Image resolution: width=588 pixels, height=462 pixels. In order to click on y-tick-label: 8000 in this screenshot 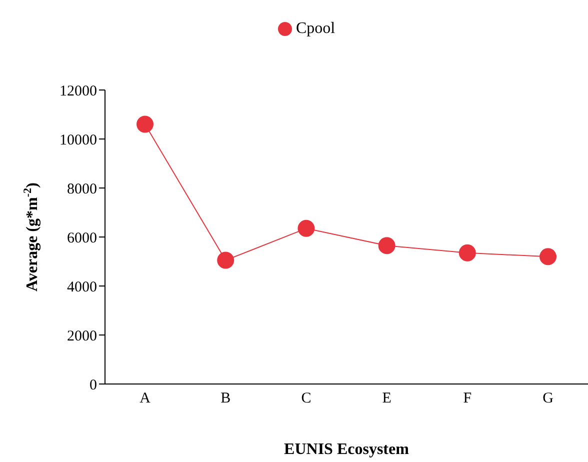, I will do `click(82, 189)`.